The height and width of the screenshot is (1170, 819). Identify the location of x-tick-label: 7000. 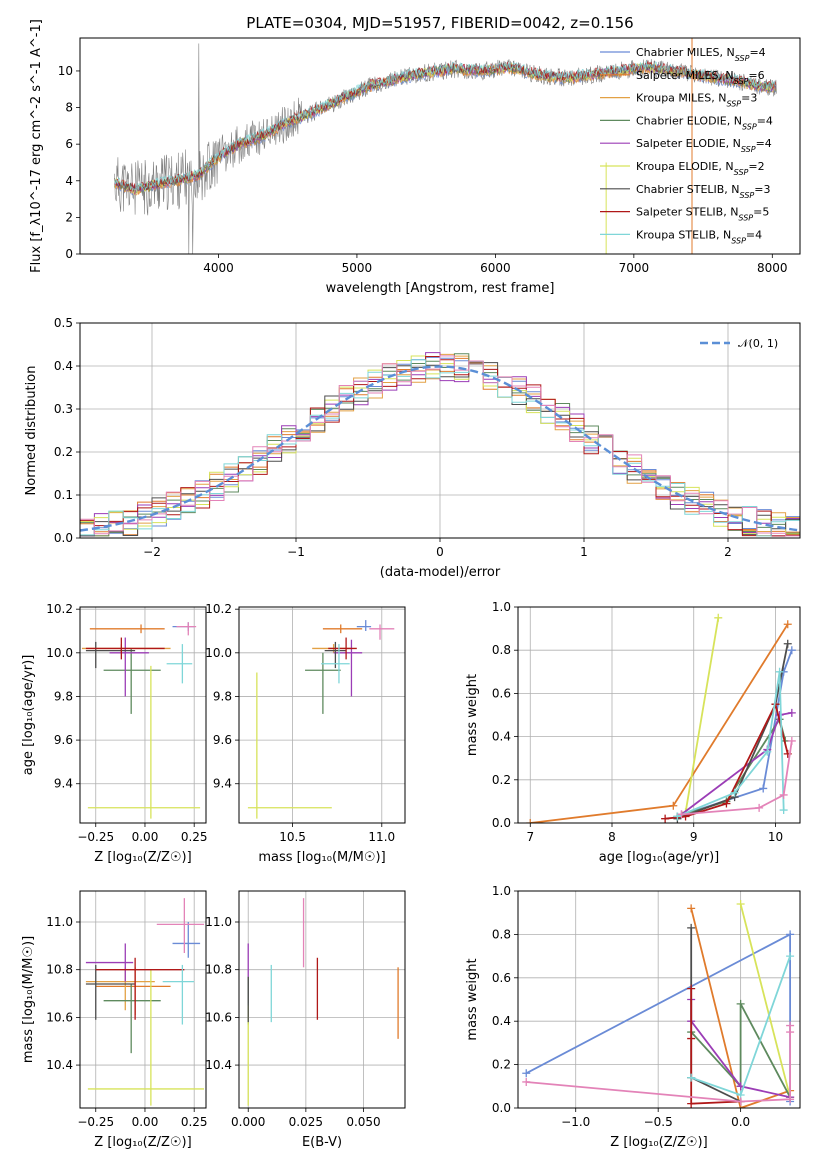
(634, 268).